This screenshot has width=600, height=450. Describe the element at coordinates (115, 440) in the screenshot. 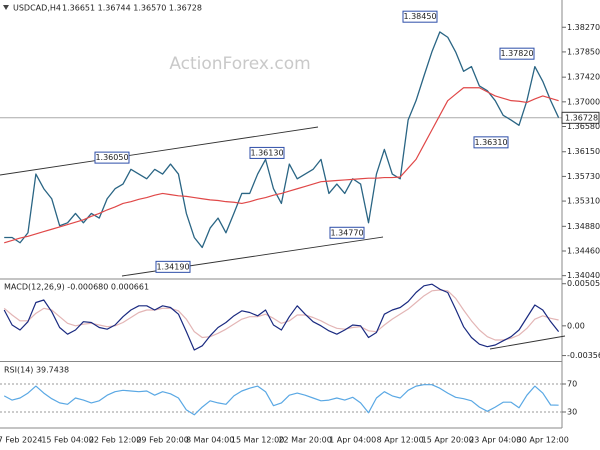

I see `x-tick-label: 22 Feb 12:00` at that location.